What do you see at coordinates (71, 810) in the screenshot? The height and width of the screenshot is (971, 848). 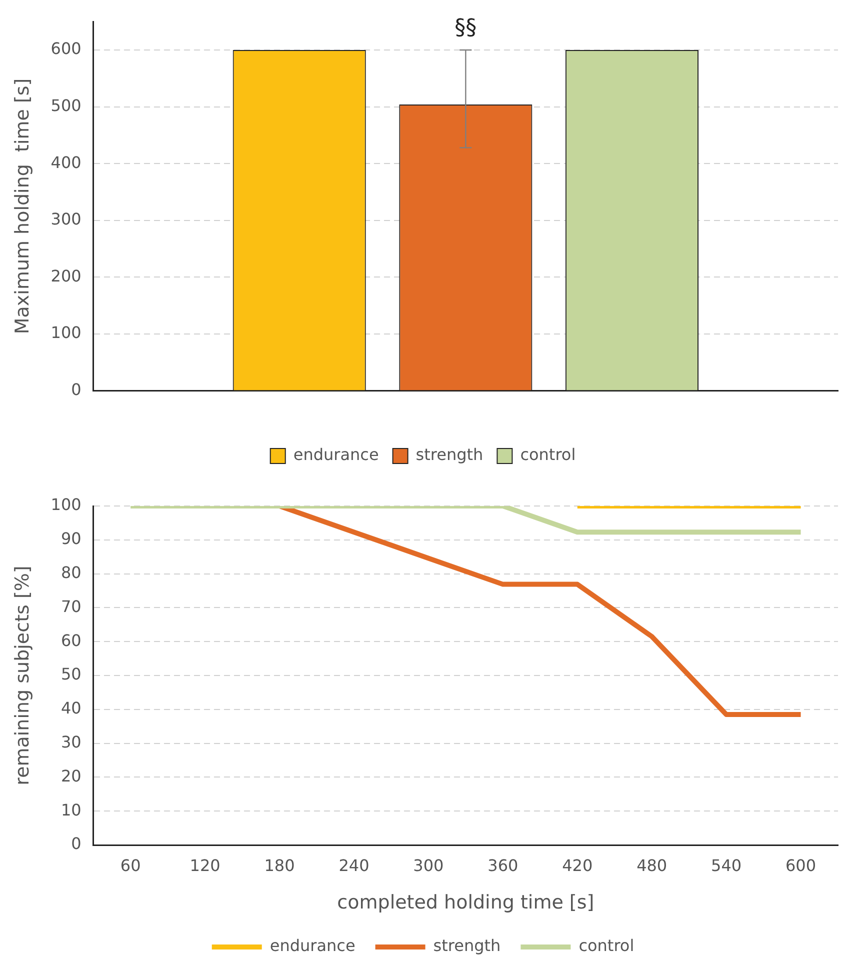 I see `y-tick-label: 10` at bounding box center [71, 810].